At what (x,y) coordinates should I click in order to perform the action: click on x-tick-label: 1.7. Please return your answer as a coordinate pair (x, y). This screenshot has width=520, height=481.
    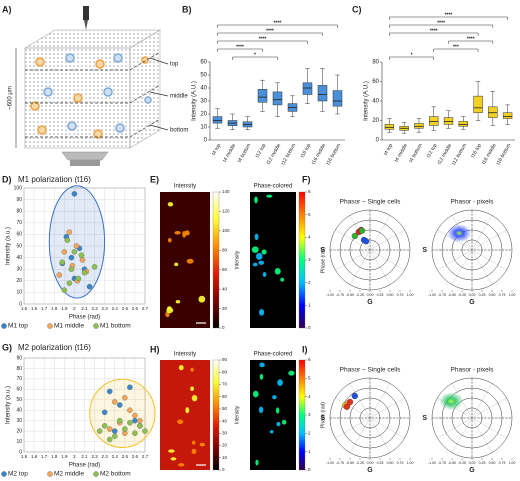
    Looking at the image, I should click on (44, 308).